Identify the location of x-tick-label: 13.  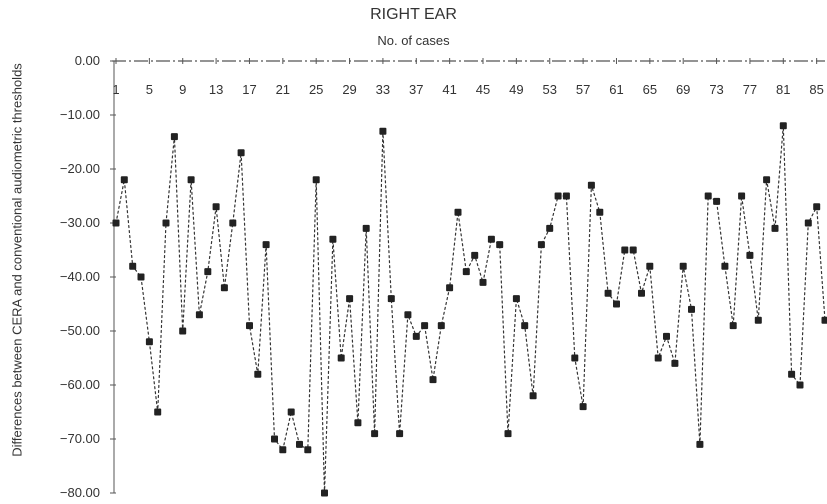
(216, 89).